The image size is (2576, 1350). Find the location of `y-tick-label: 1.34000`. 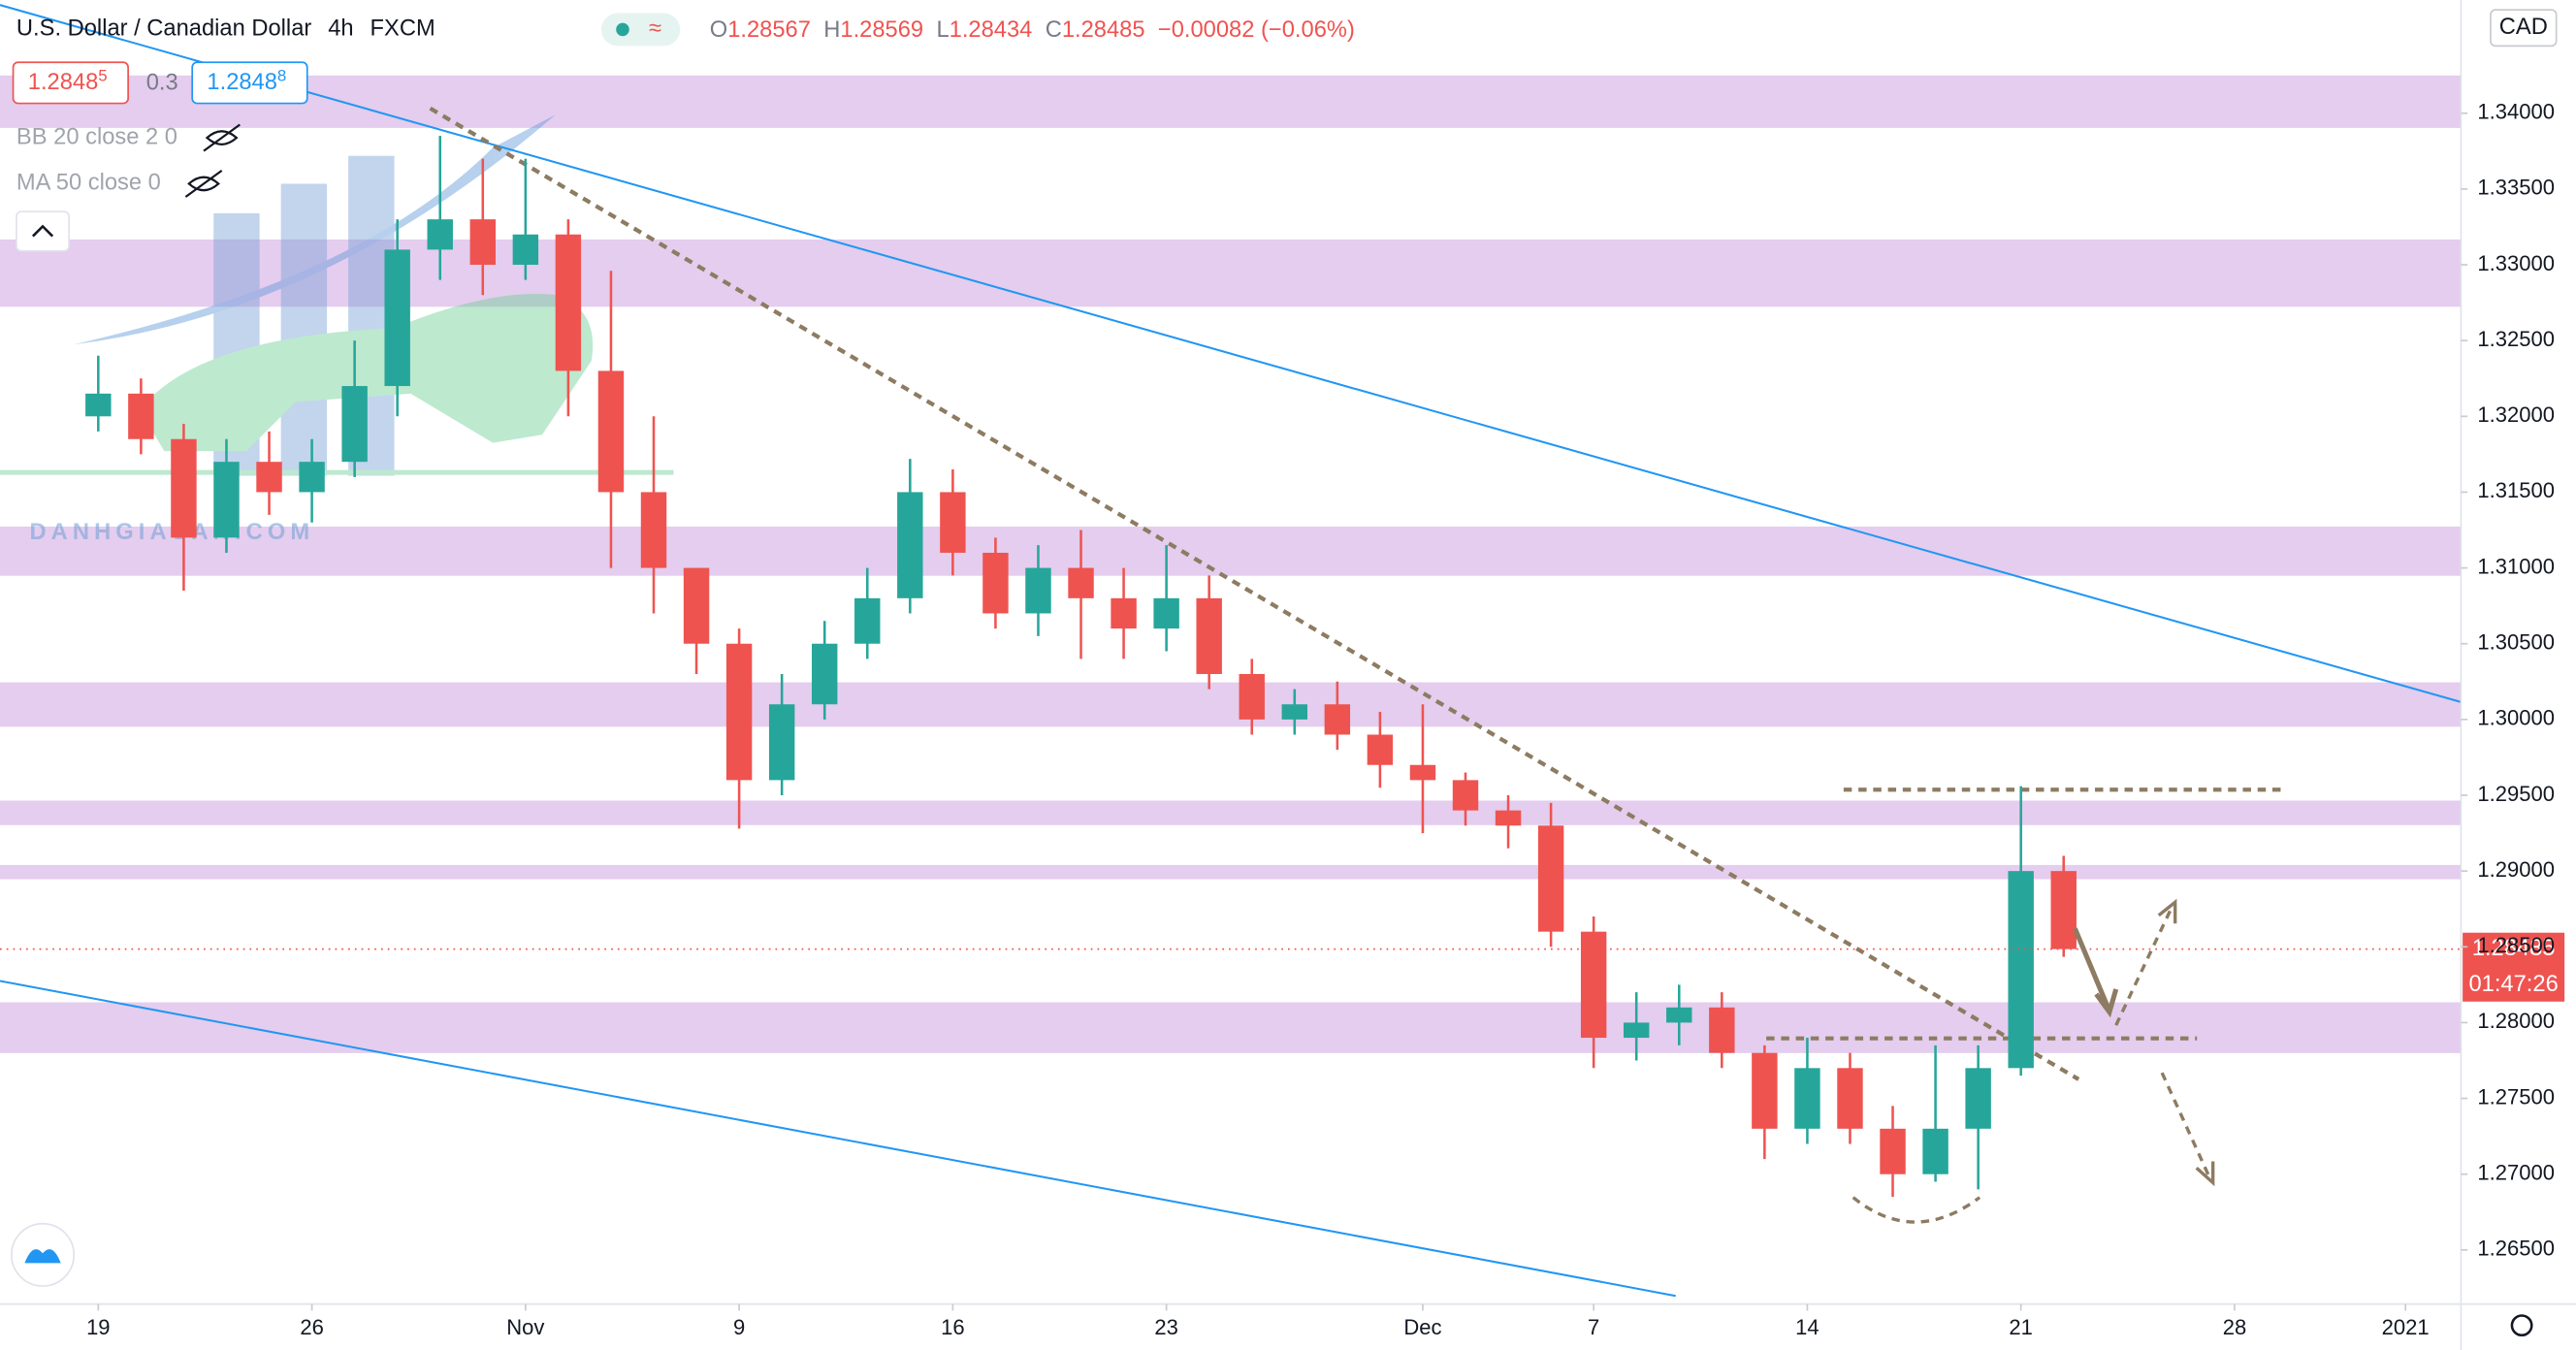

y-tick-label: 1.34000 is located at coordinates (2516, 112).